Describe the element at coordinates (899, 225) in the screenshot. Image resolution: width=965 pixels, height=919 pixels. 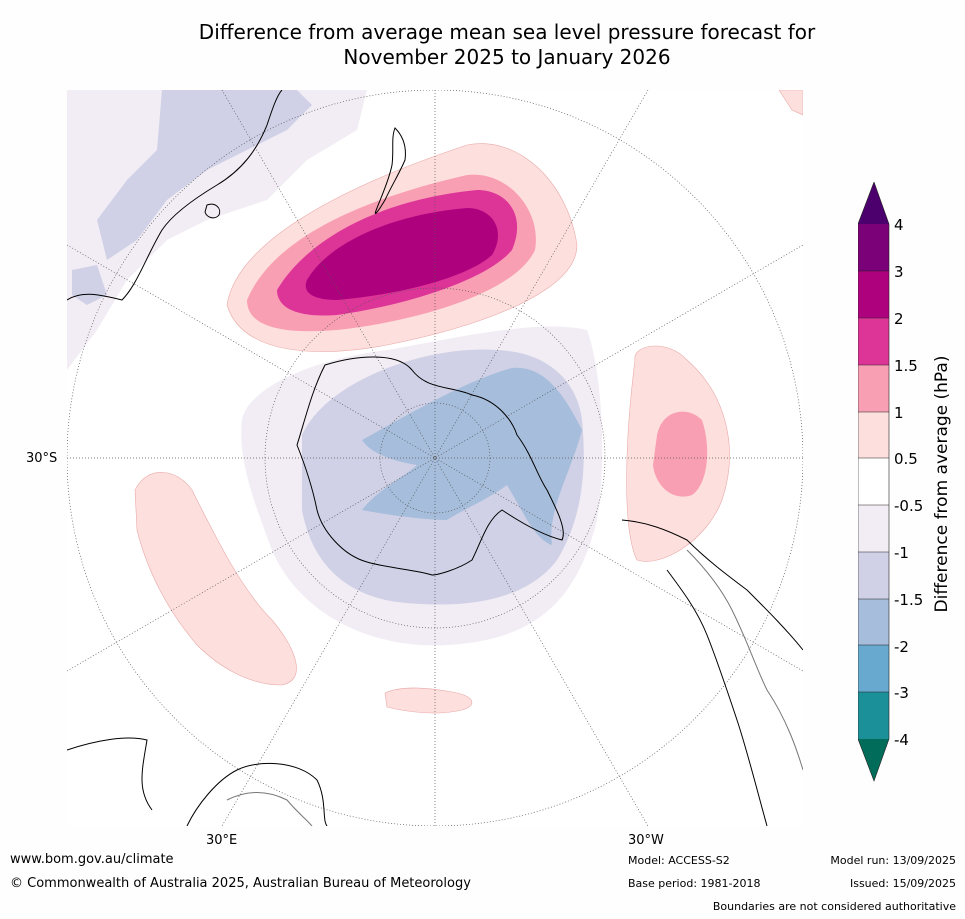
I see `colorbar-tick-4: 4` at that location.